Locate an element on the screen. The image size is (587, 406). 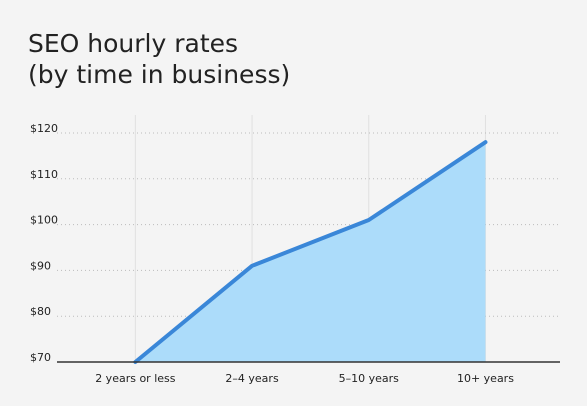
y-tick-label: $120 is located at coordinates (44, 128).